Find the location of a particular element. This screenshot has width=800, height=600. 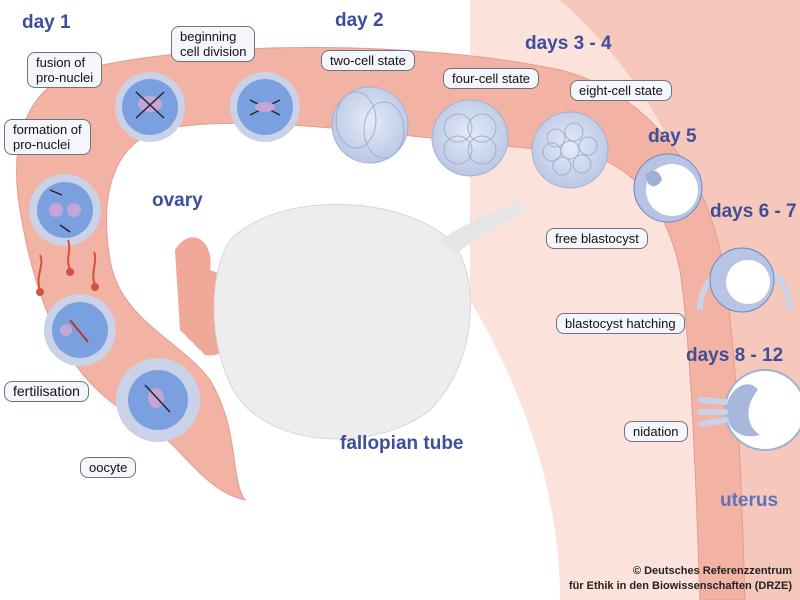

ovary-ligament is located at coordinates (482, 227).